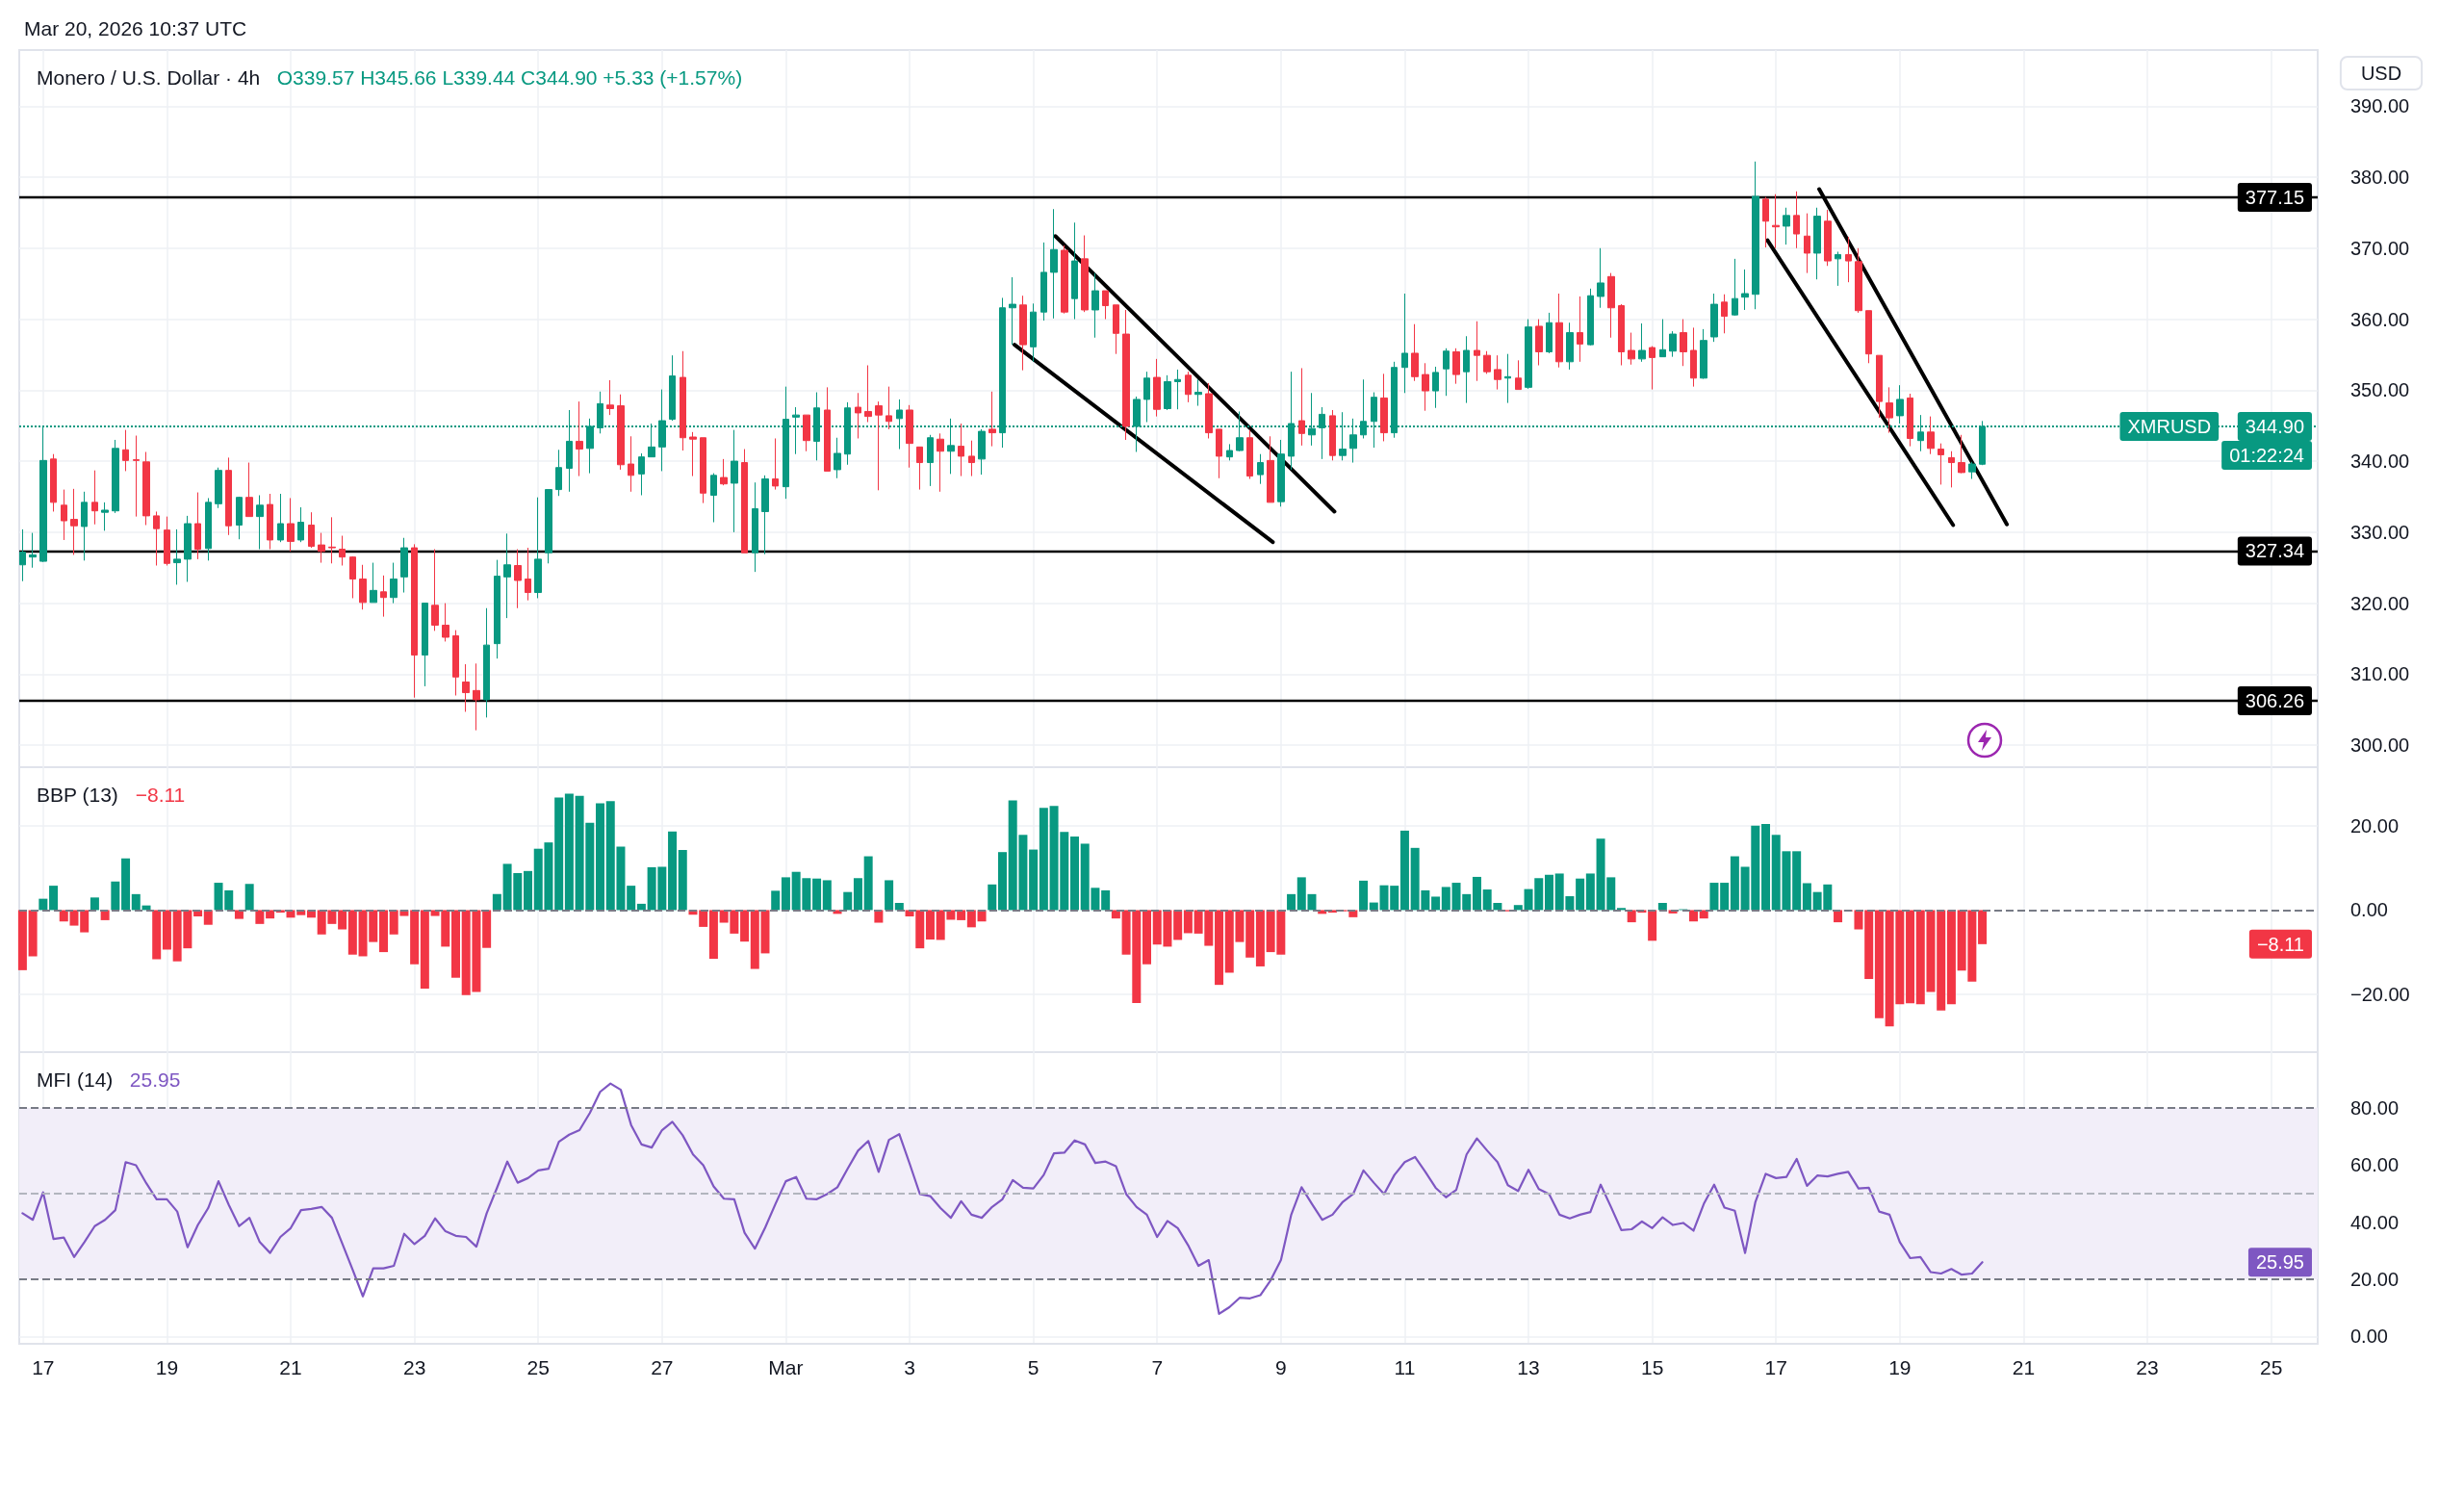 The image size is (2464, 1493). What do you see at coordinates (135, 28) in the screenshot?
I see `chart-subtitle: Mar 20, 2026 10:37 UTC` at bounding box center [135, 28].